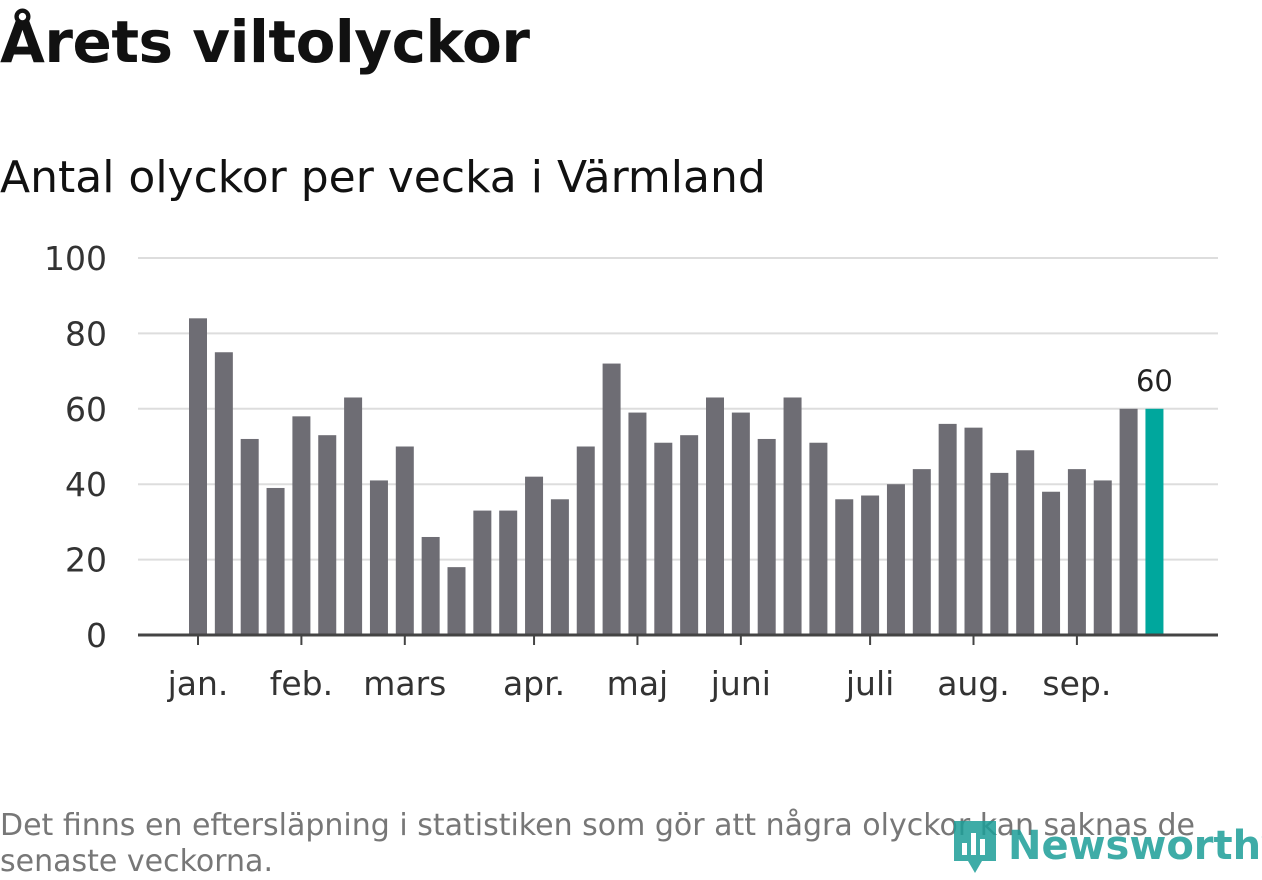 This screenshot has height=880, width=1262. Describe the element at coordinates (86, 333) in the screenshot. I see `y-tick-label: 80` at that location.